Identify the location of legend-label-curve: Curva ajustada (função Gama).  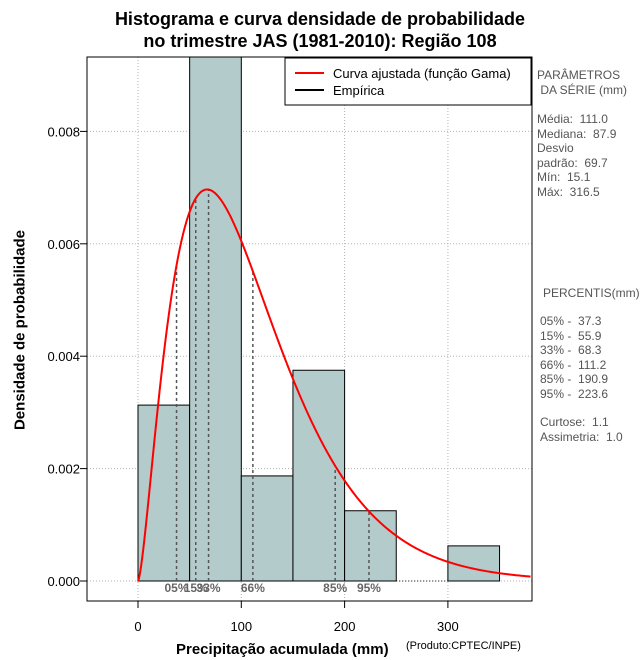
(422, 73).